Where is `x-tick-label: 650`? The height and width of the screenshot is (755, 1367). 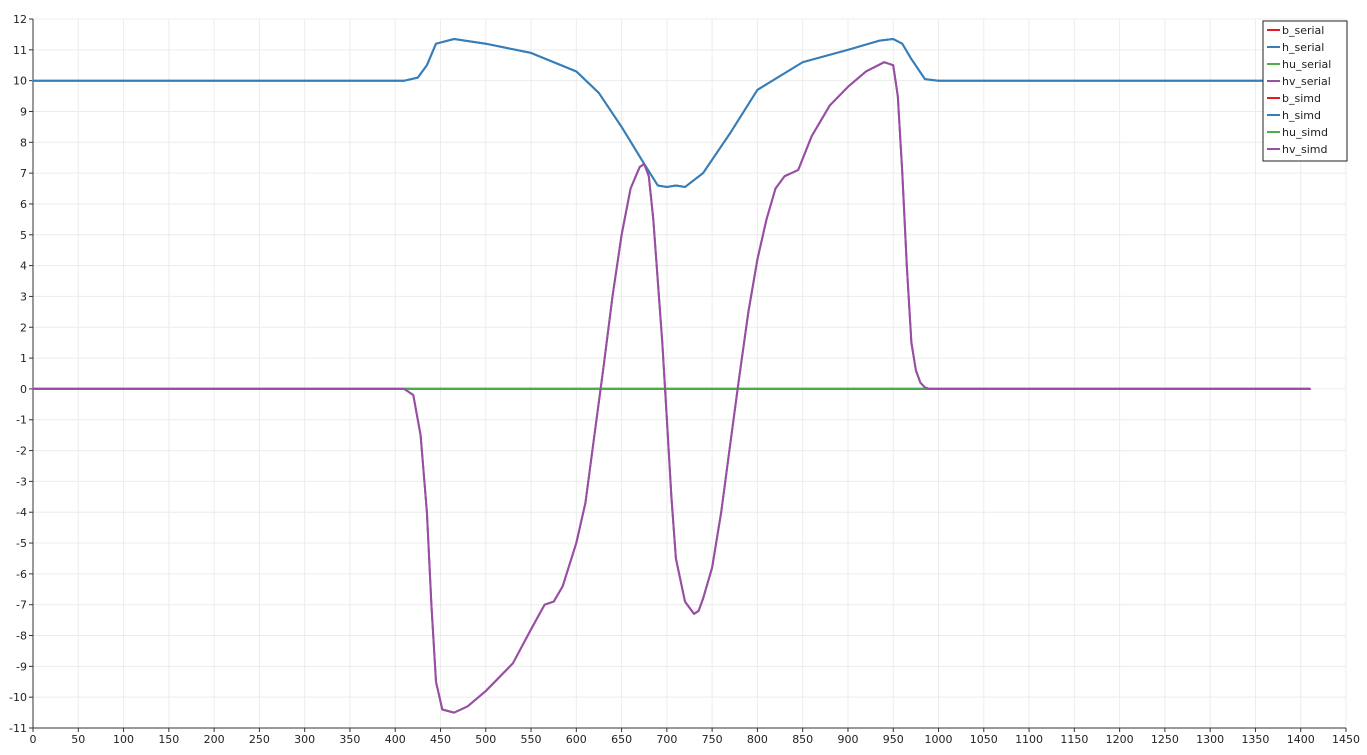
x-tick-label: 650 is located at coordinates (621, 739).